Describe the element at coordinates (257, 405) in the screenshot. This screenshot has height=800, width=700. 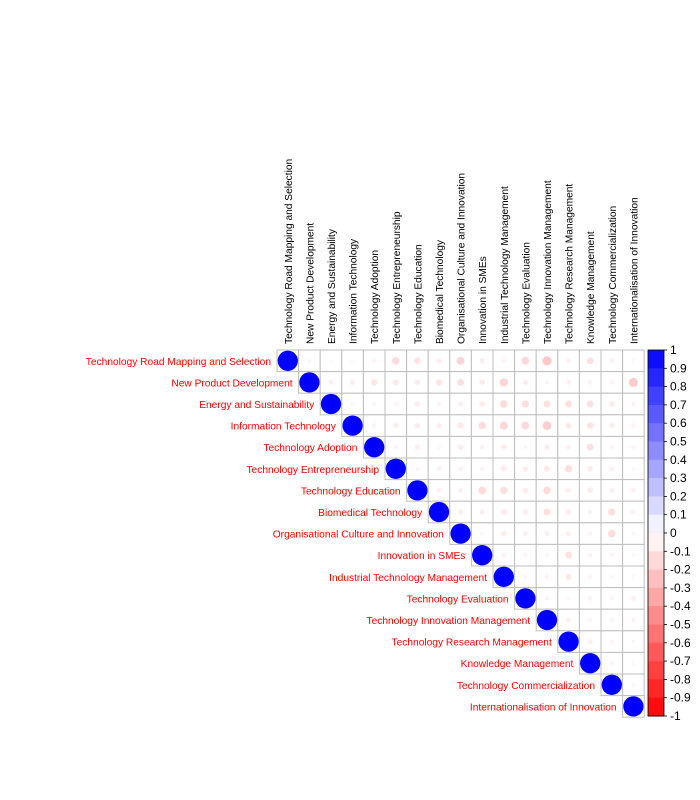
I see `row-label: Energy and Sustainability` at that location.